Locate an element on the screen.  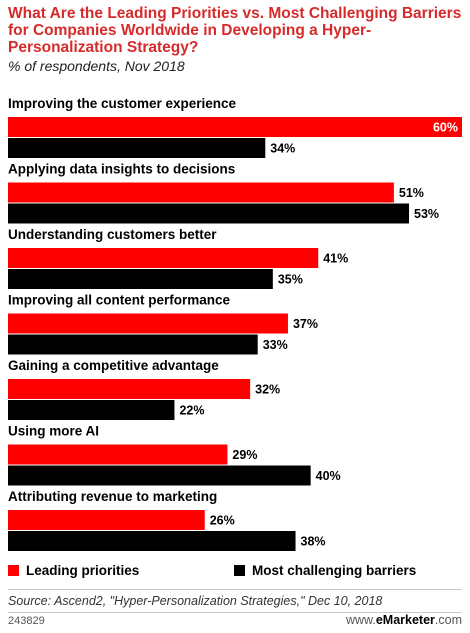
category-label: Applying data insights to decisions is located at coordinates (121, 169).